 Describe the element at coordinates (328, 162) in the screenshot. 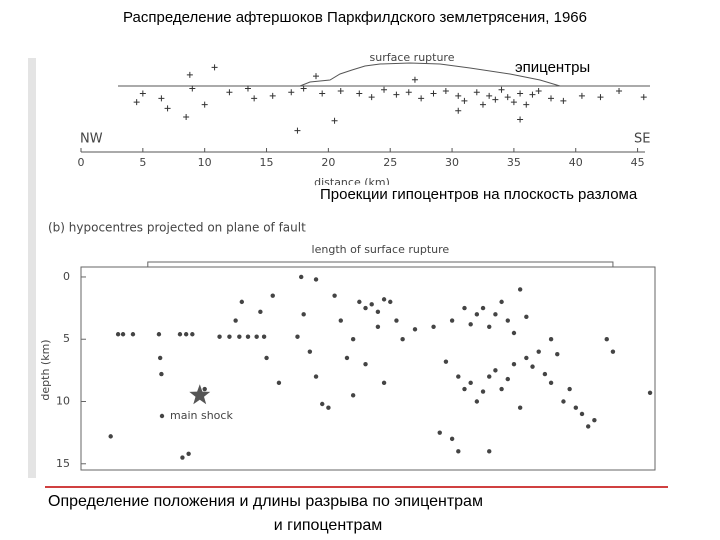

I see `x-tick-label: 20` at that location.